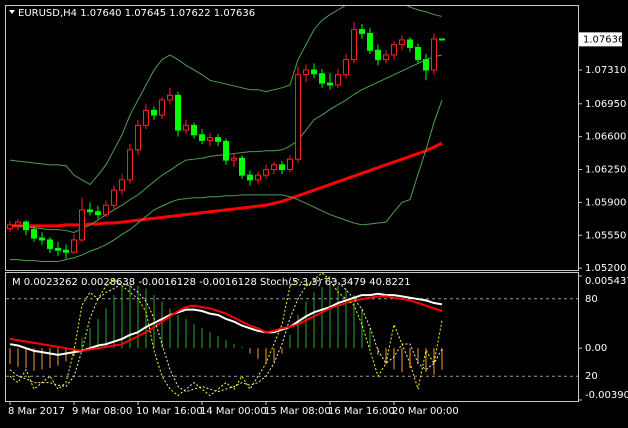 The height and width of the screenshot is (428, 628). What do you see at coordinates (605, 137) in the screenshot?
I see `y-tick-label: 1.06600` at bounding box center [605, 137].